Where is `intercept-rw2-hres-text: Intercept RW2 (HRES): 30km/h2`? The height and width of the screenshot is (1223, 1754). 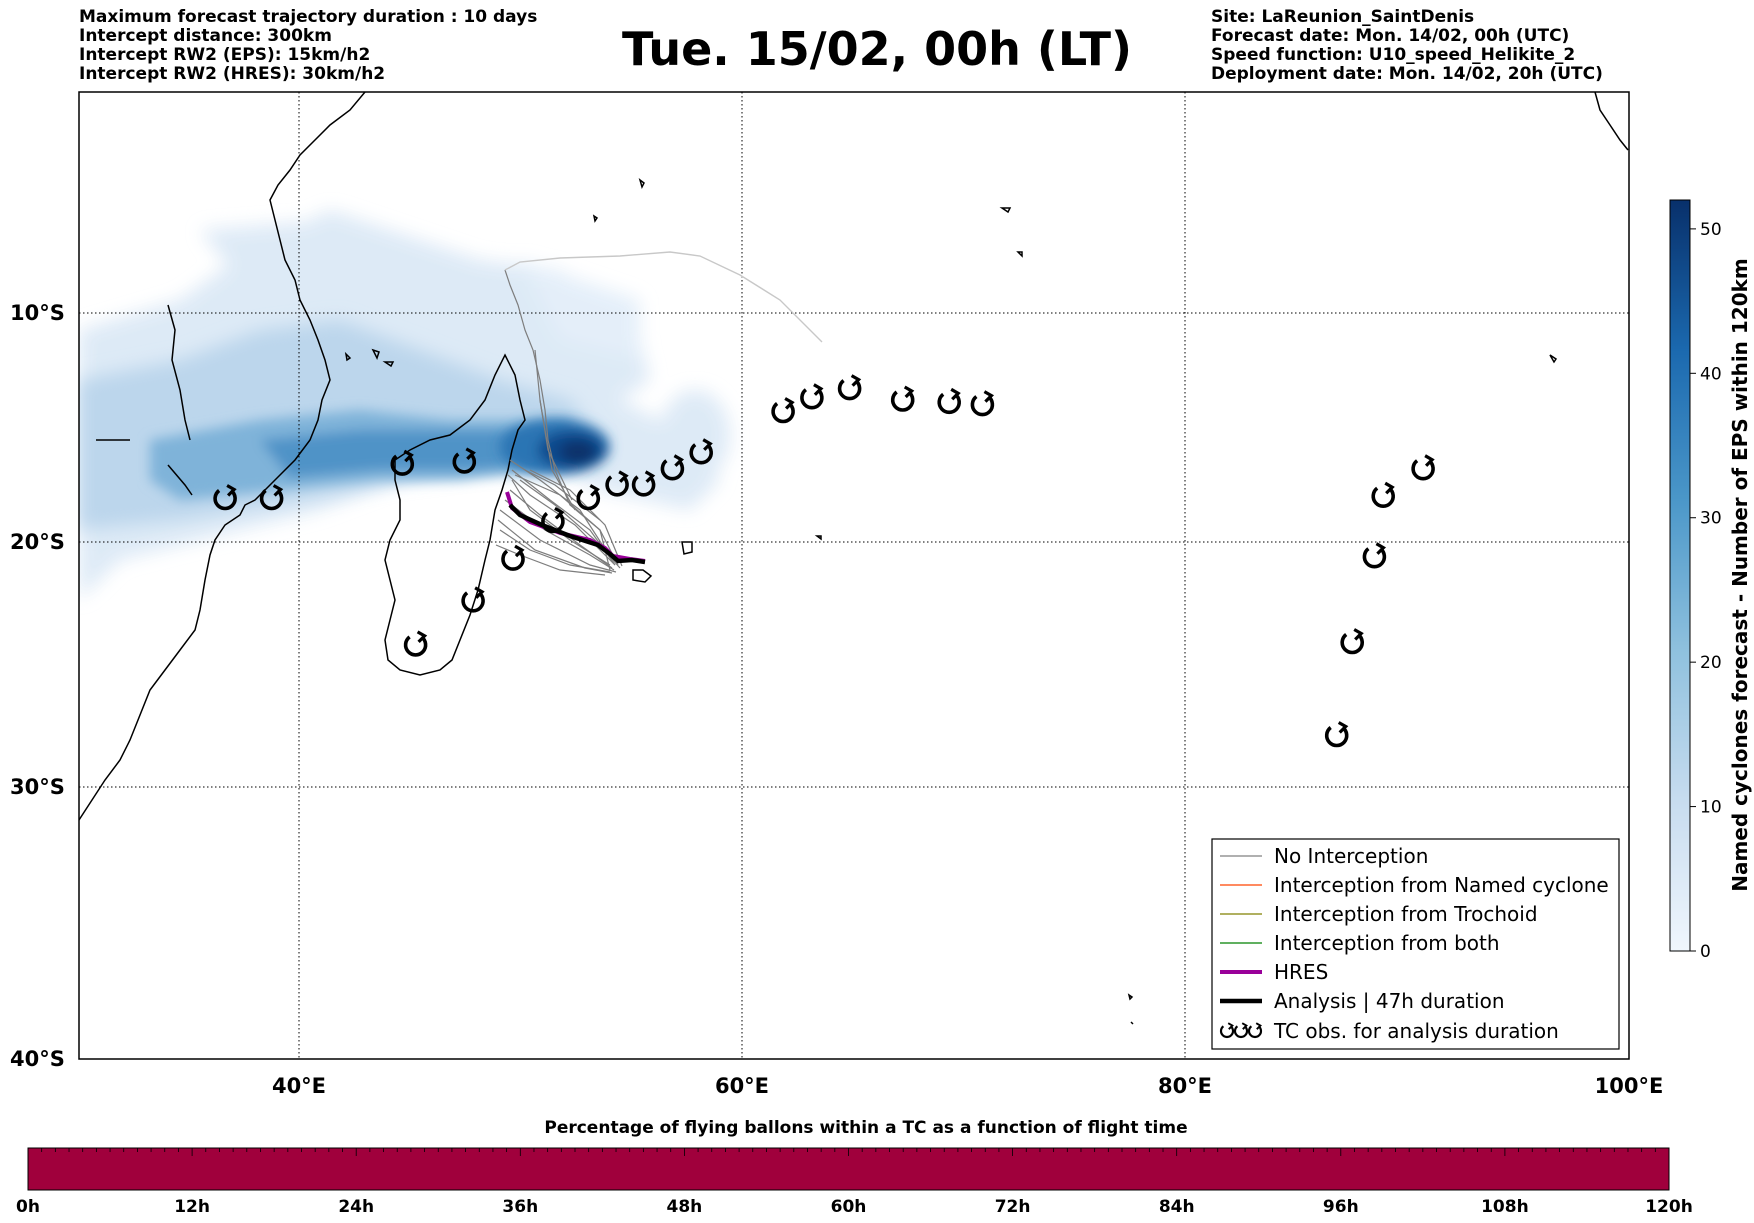 intercept-rw2-hres-text: Intercept RW2 (HRES): 30km/h2 is located at coordinates (232, 74).